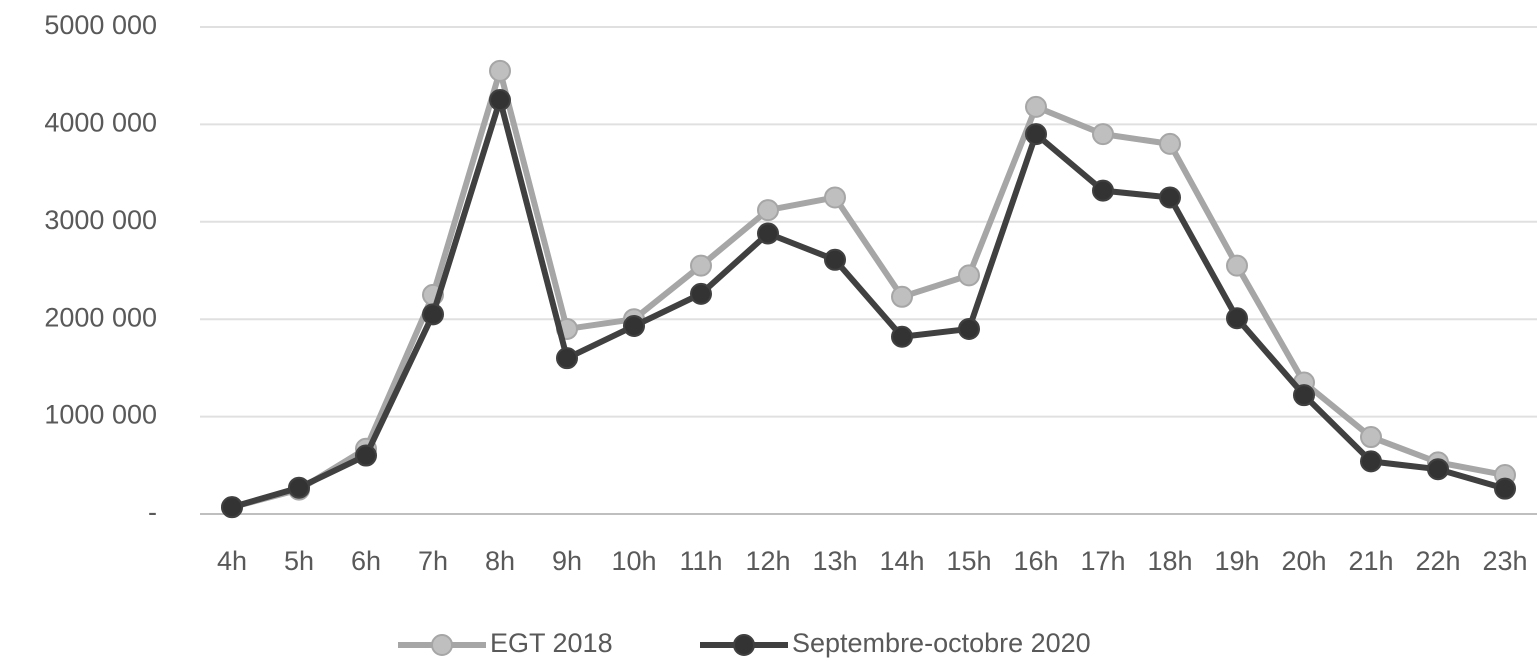  Describe the element at coordinates (700, 561) in the screenshot. I see `x-tick-label: 11h` at that location.